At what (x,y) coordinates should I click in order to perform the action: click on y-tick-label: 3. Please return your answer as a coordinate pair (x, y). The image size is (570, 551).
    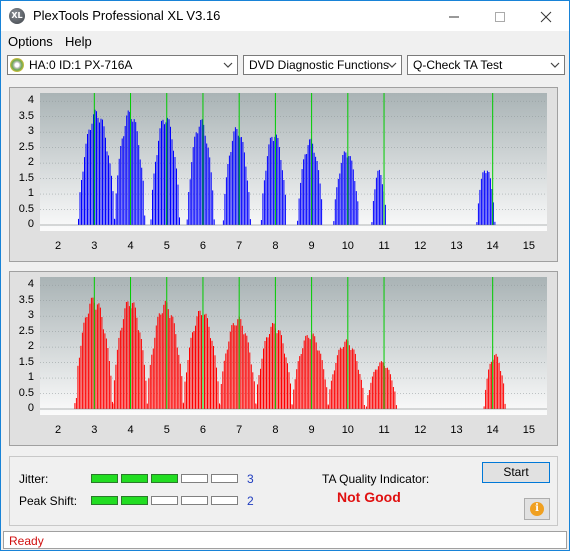
    Looking at the image, I should click on (30, 315).